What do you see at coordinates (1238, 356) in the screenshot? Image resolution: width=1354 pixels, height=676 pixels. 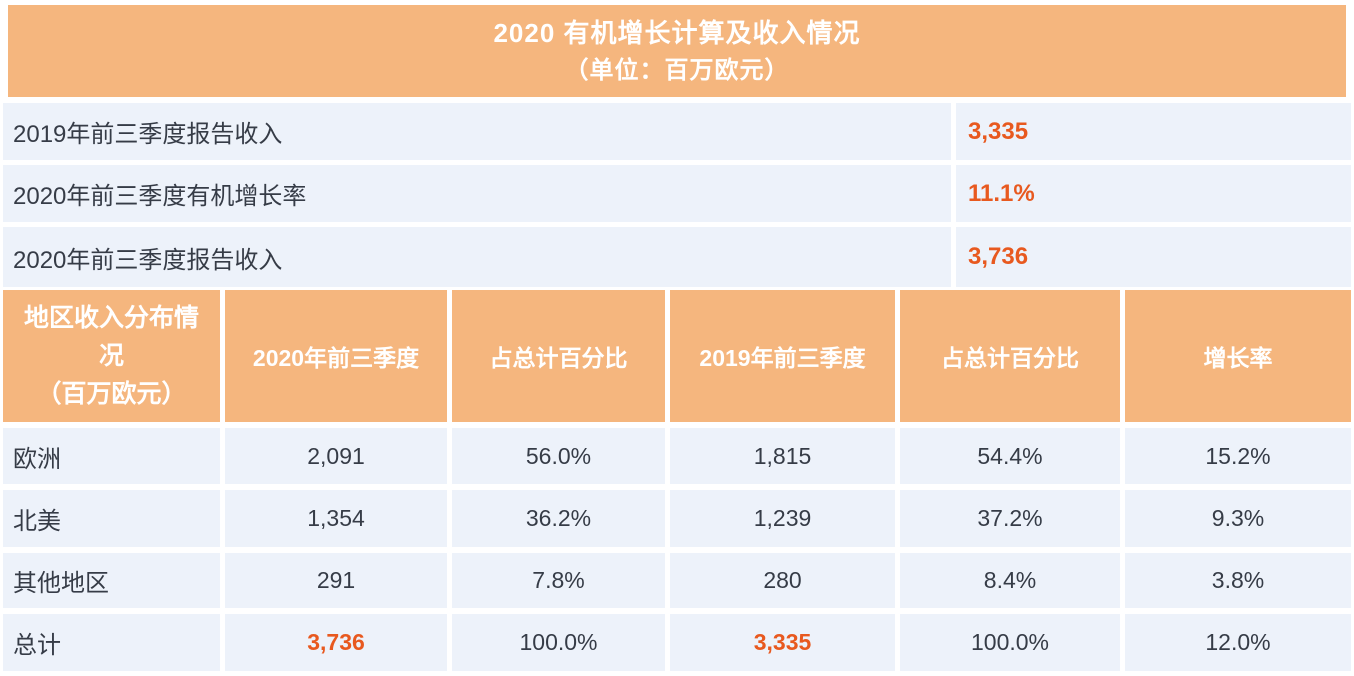 I see `column-header-growth: 增长率` at bounding box center [1238, 356].